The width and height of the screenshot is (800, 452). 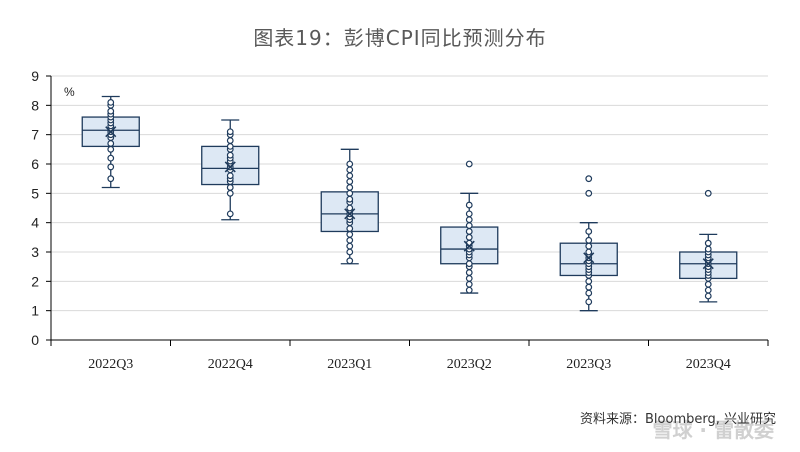 I want to click on source-note: 资料来源：Bloomberg, 兴业研究, so click(x=678, y=419).